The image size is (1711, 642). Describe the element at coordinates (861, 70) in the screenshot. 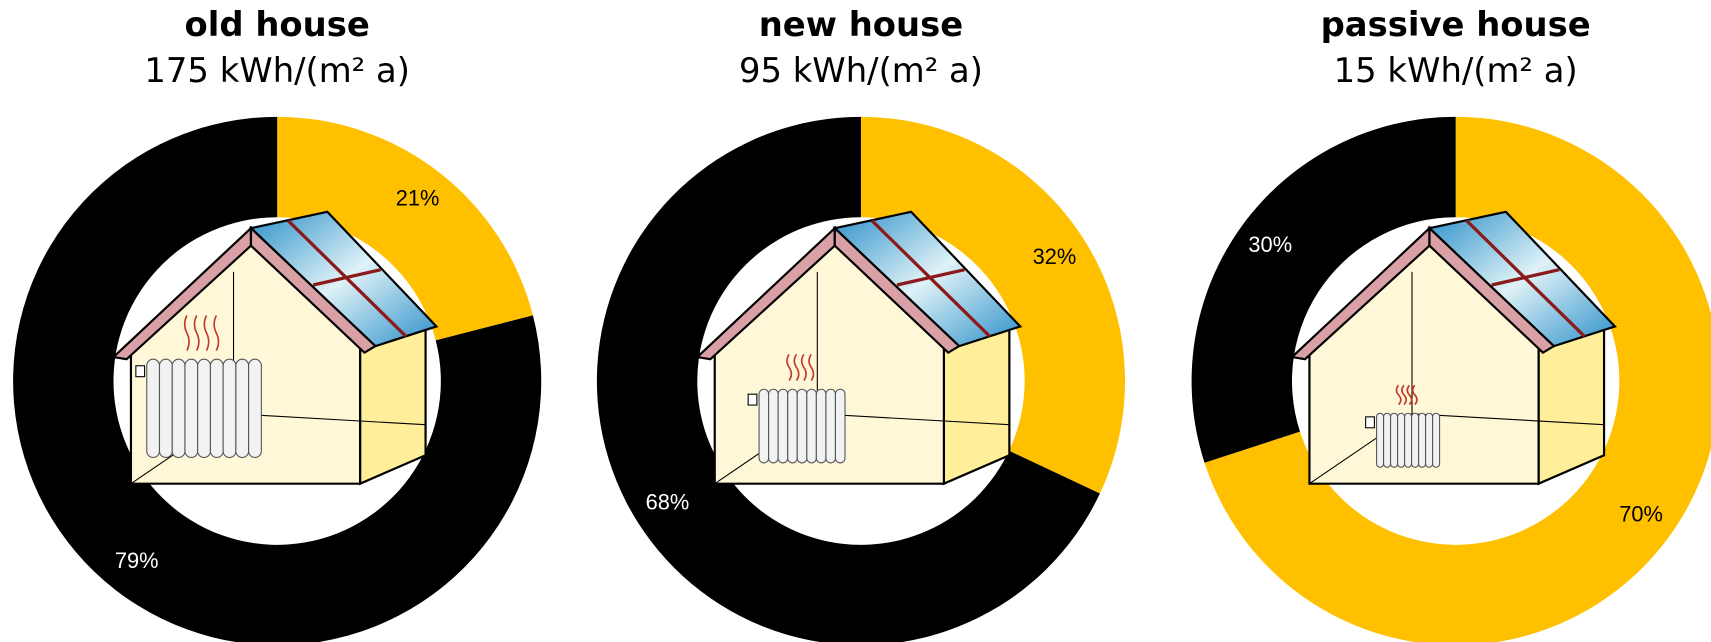

I see `chart-subtitle: 95 kWh/(m² a)` at that location.